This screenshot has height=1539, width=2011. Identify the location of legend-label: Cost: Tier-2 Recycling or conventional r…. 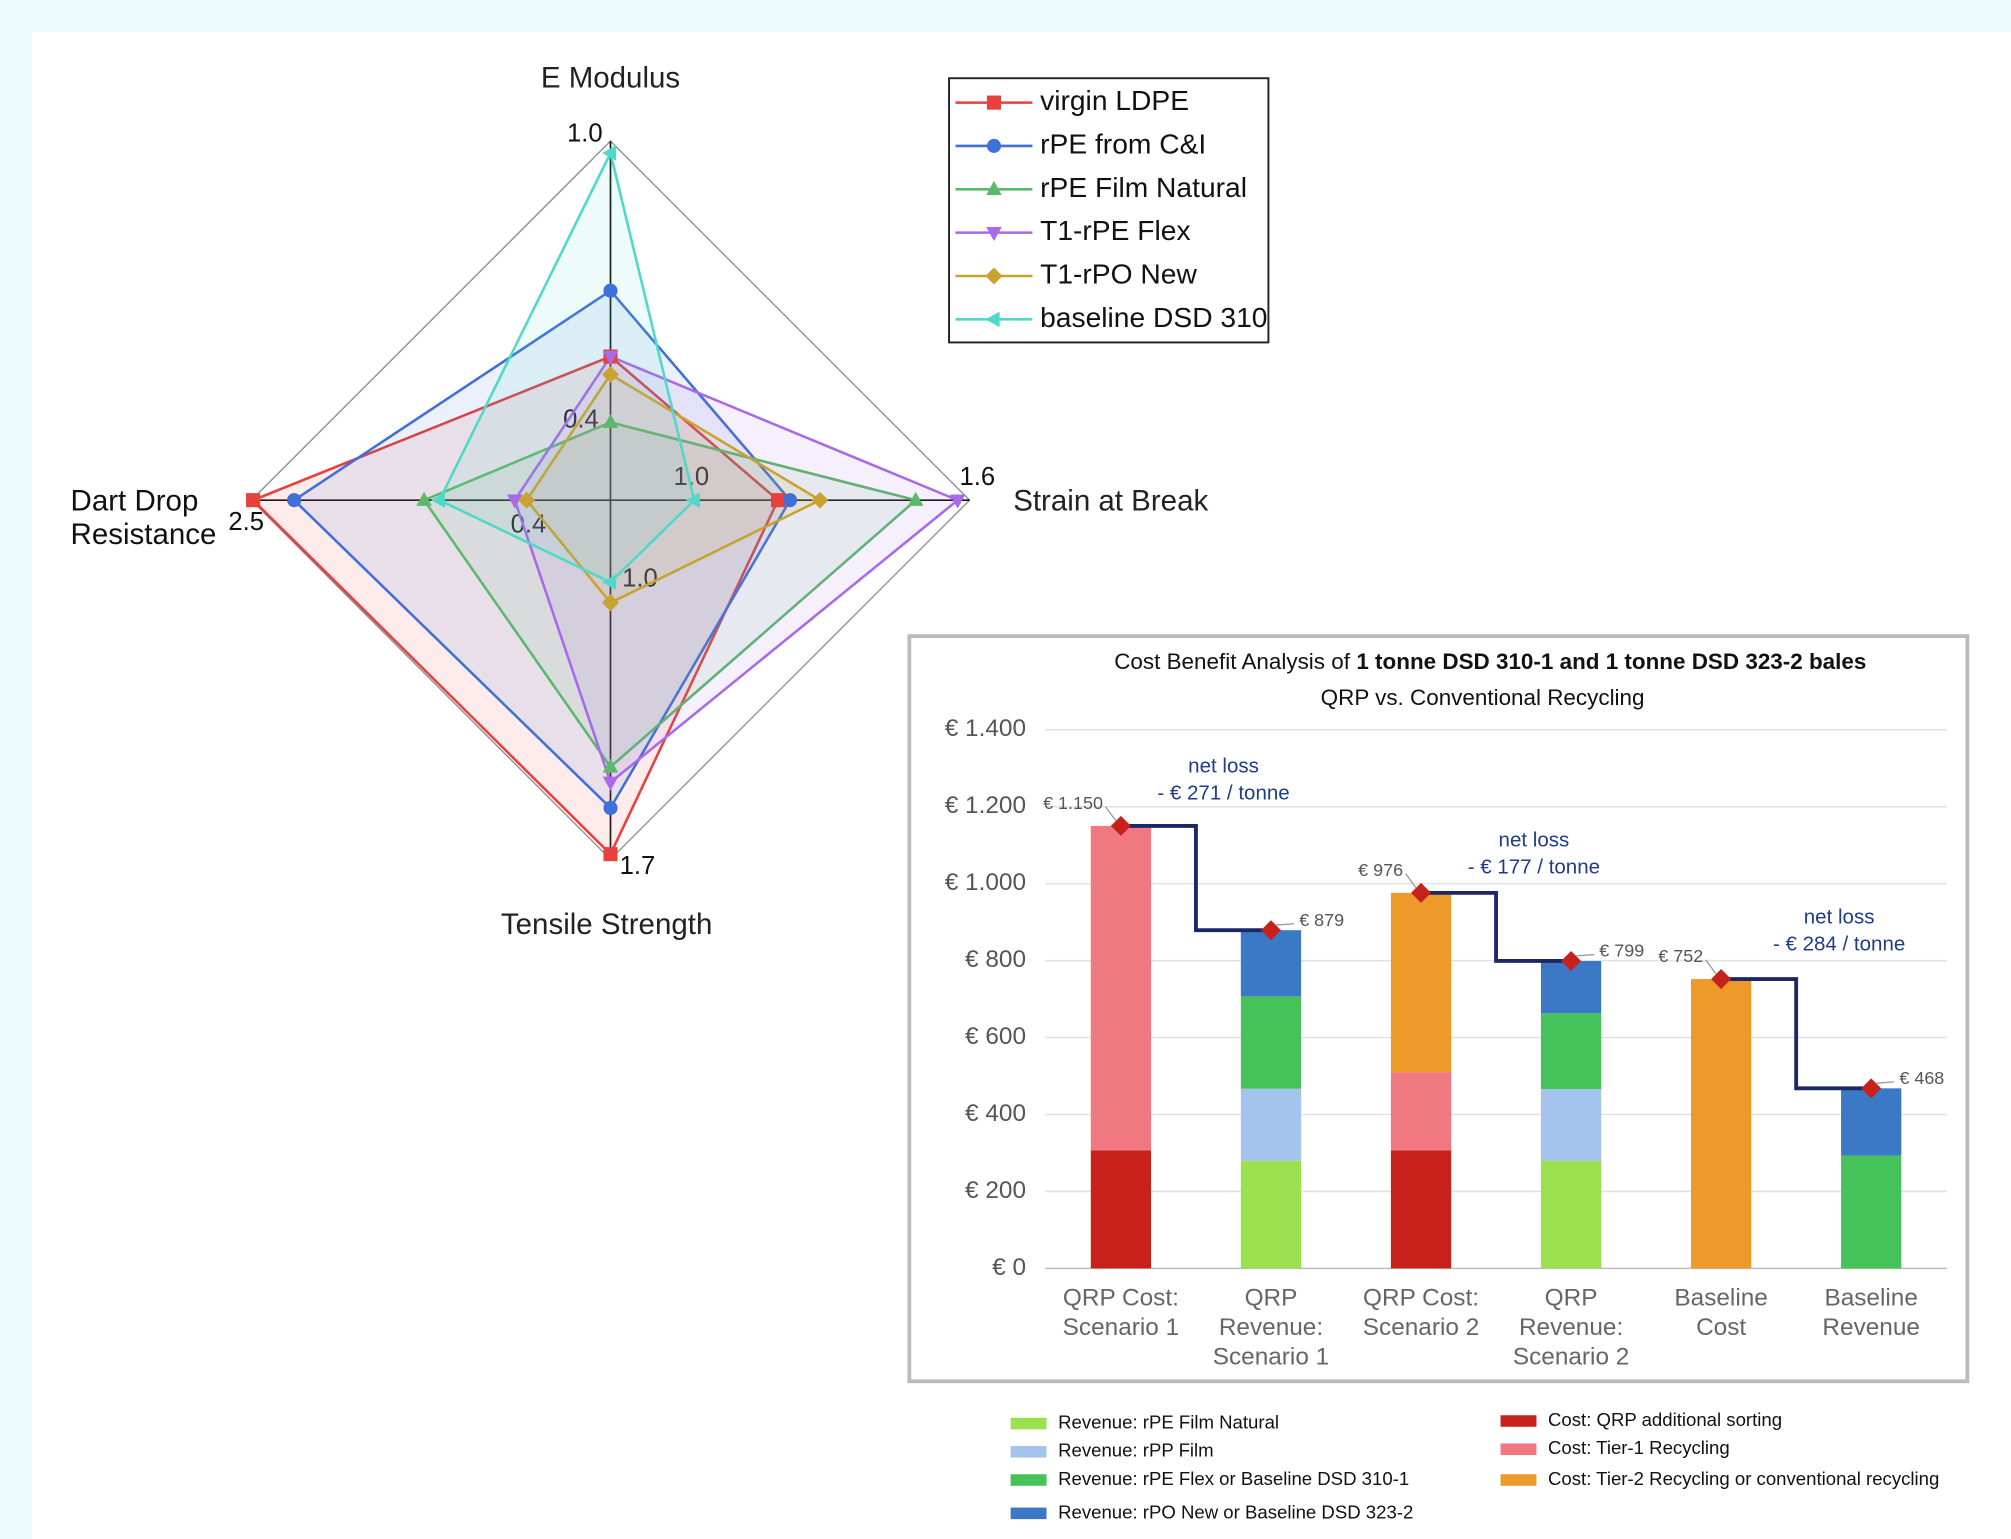
(1743, 1478).